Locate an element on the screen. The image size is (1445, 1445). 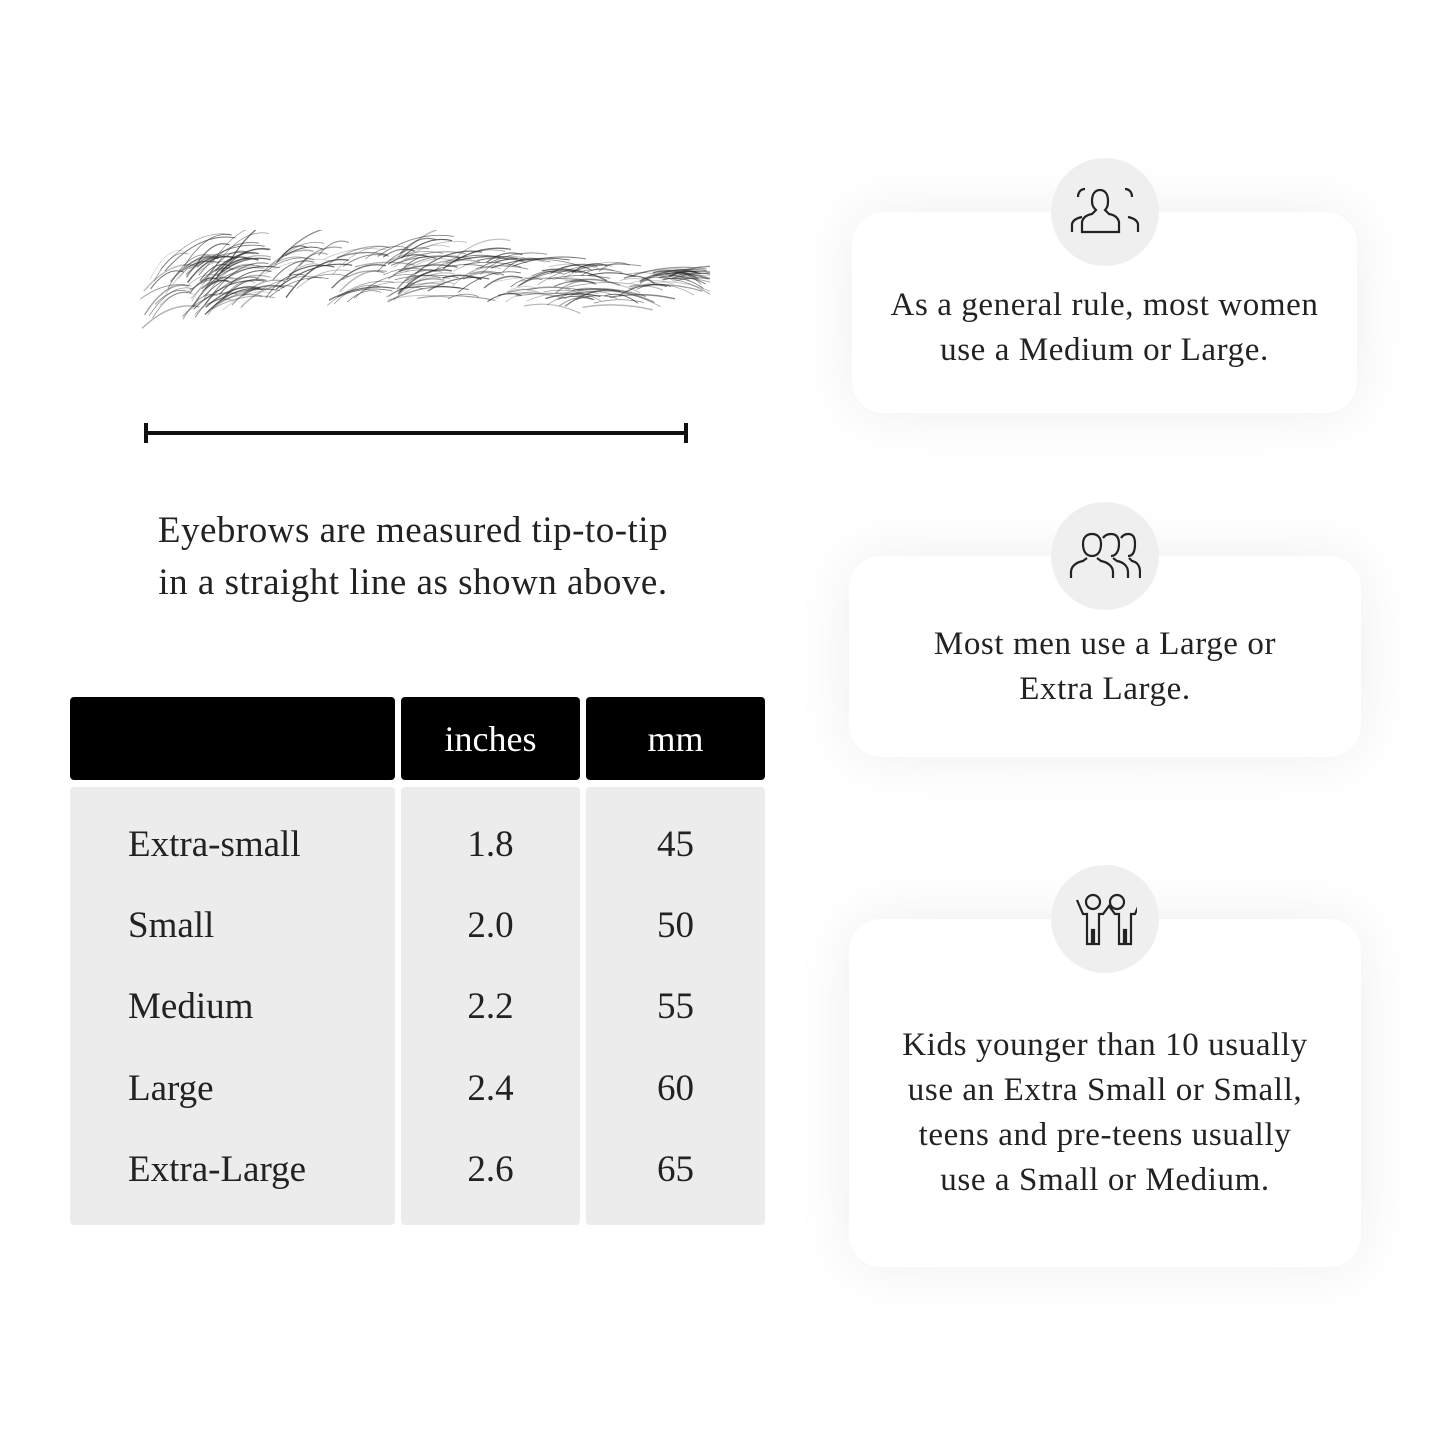
table-cell-size: Small is located at coordinates (171, 925).